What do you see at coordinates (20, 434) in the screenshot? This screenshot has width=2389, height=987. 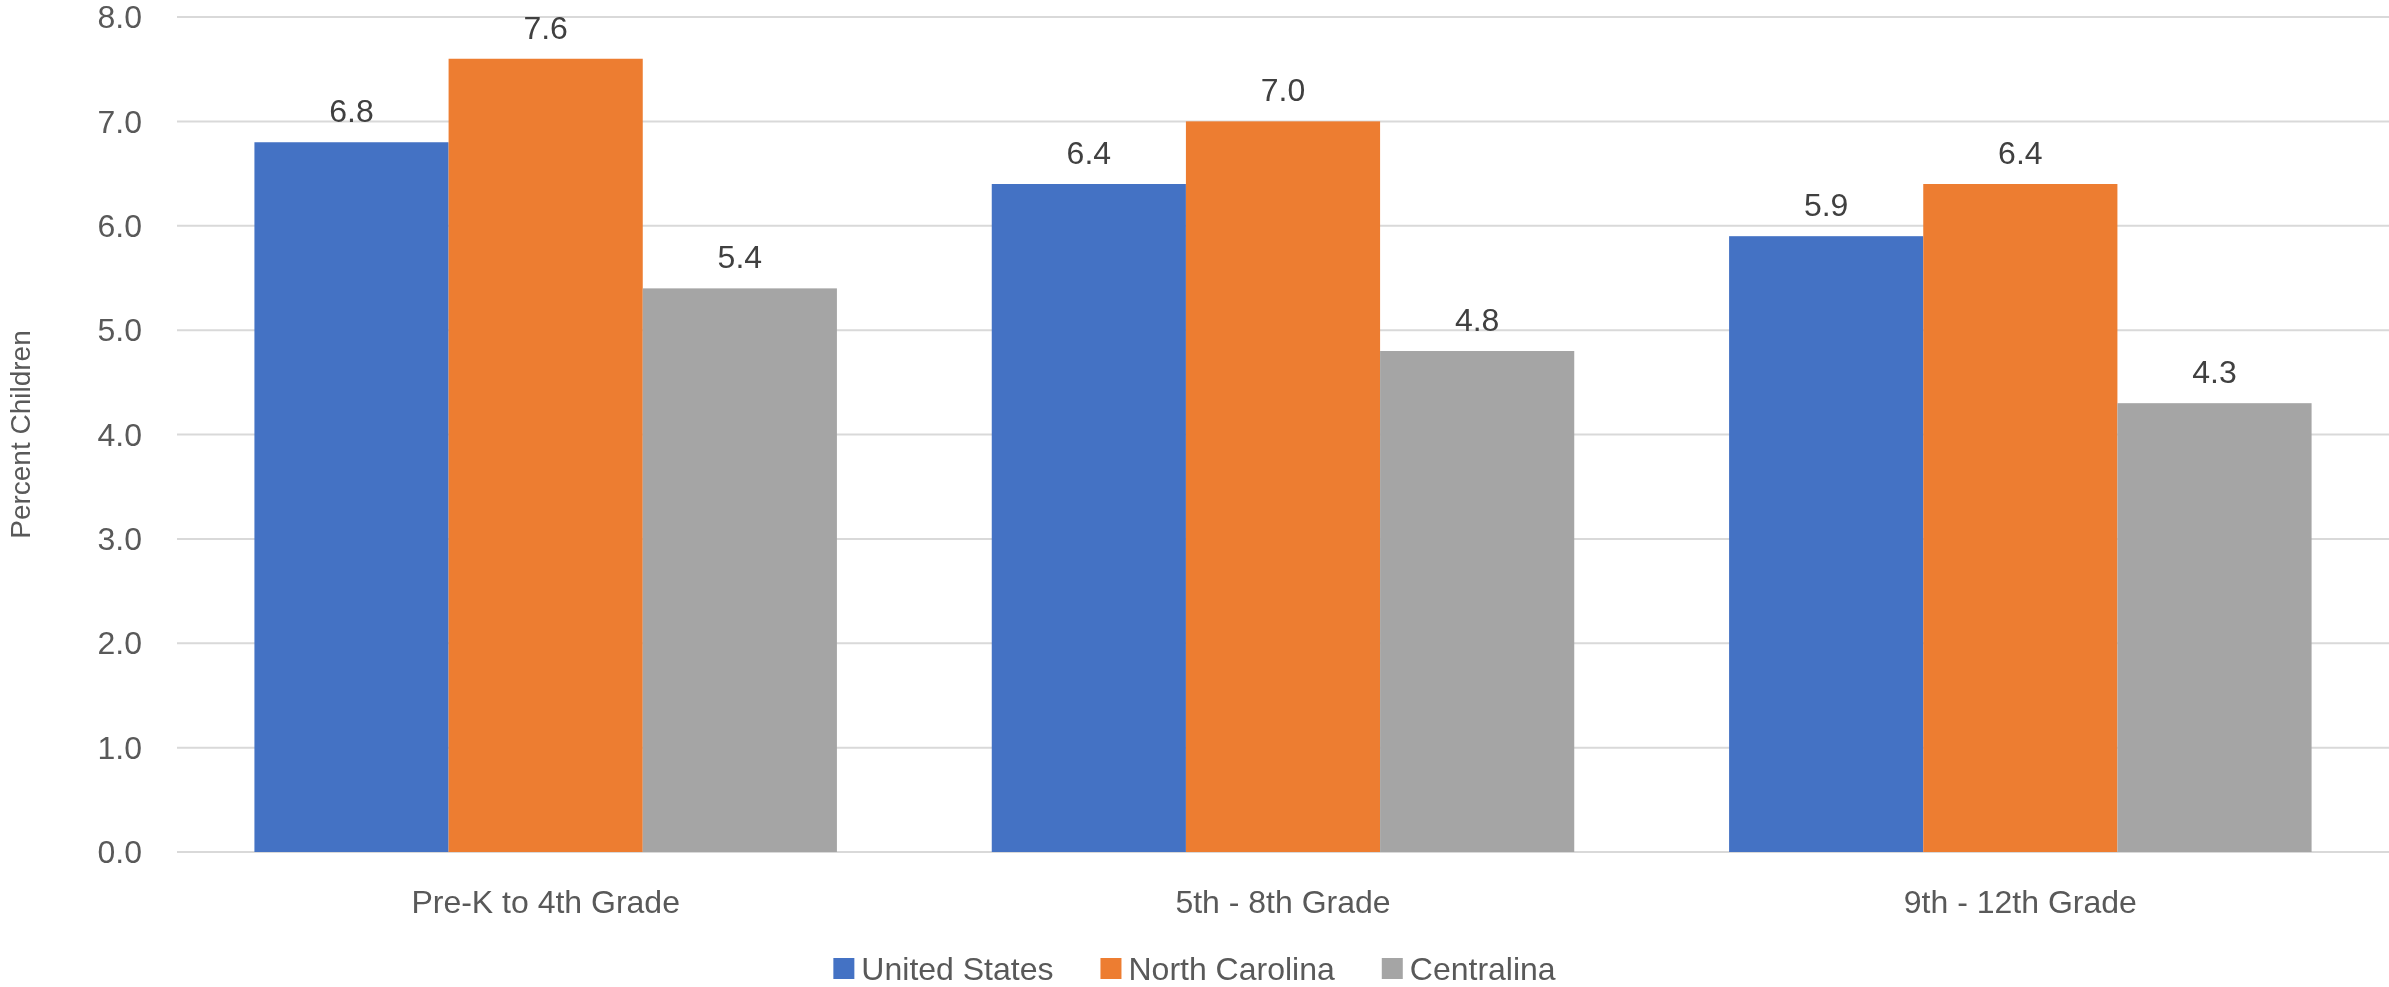 I see `y-axis-title: Percent Children` at bounding box center [20, 434].